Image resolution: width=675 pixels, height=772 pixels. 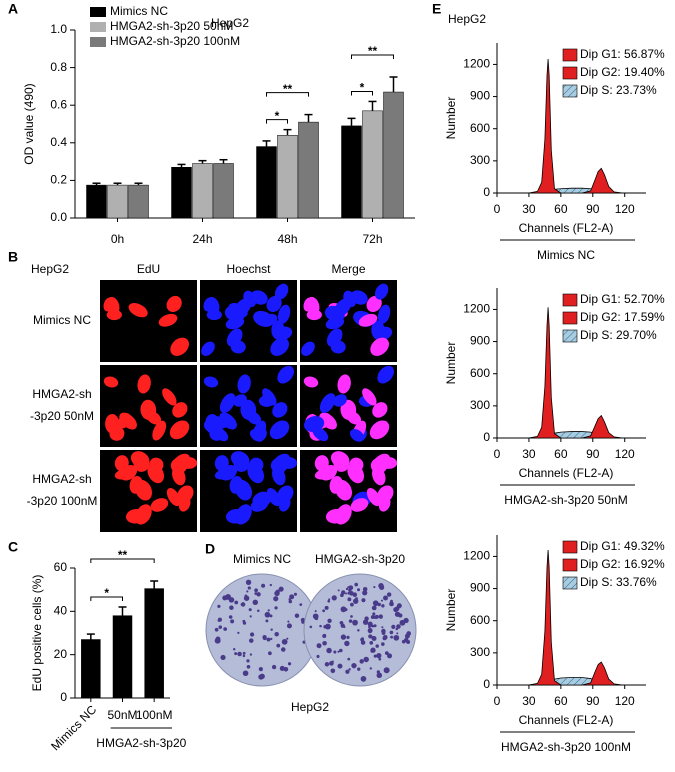 I want to click on y-tick-label: 60, so click(x=61, y=567).